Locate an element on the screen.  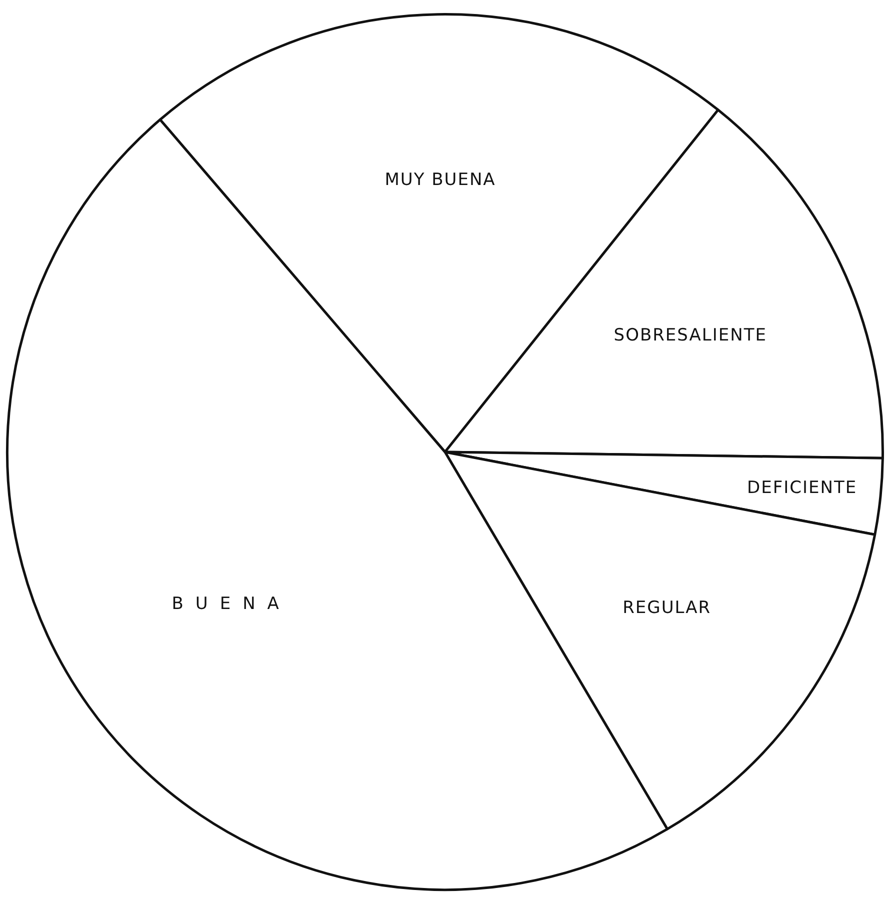
slice-label: MUY BUENA is located at coordinates (440, 180).